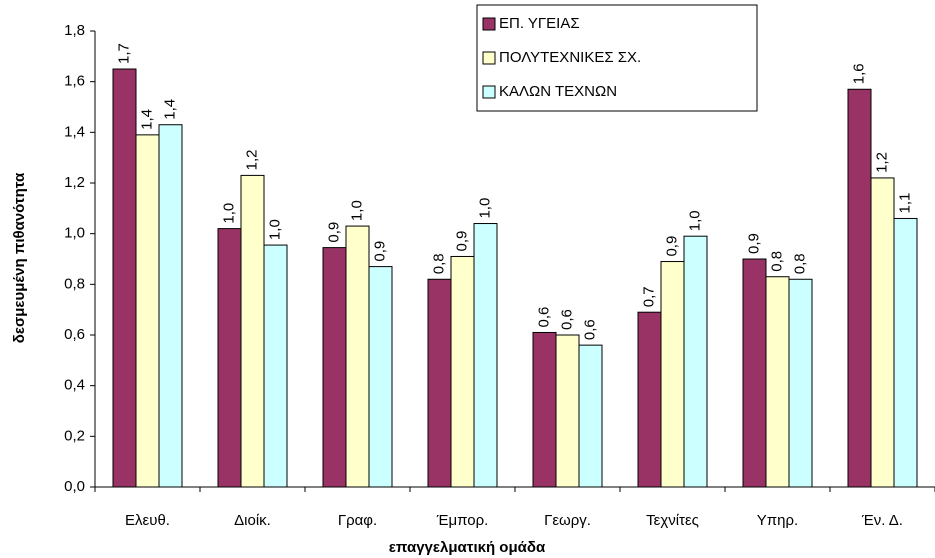 This screenshot has height=558, width=935. What do you see at coordinates (777, 520) in the screenshot?
I see `x-tick-label: Υπηρ.` at bounding box center [777, 520].